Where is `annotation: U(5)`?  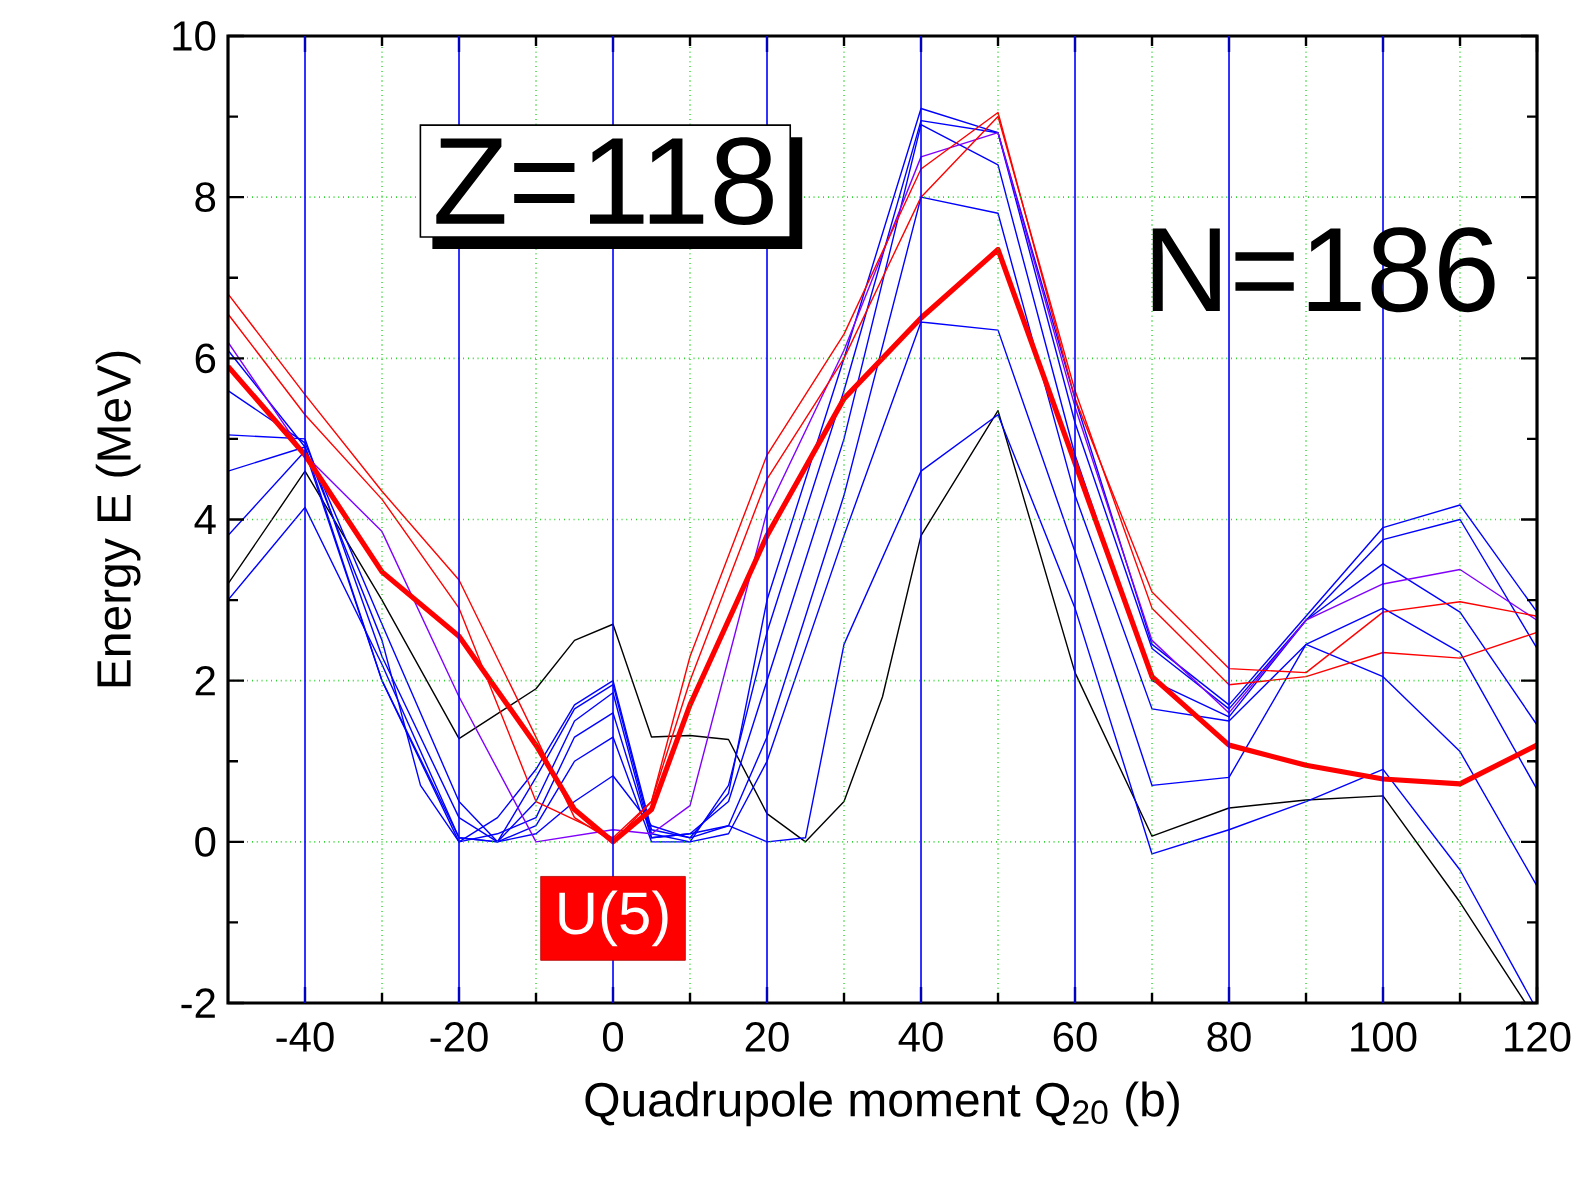 annotation: U(5) is located at coordinates (613, 918).